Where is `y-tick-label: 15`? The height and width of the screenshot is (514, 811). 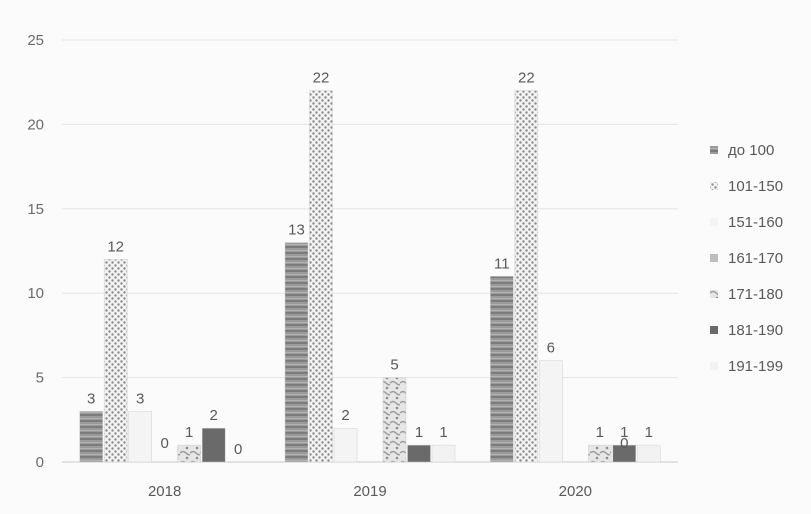 y-tick-label: 15 is located at coordinates (35, 209).